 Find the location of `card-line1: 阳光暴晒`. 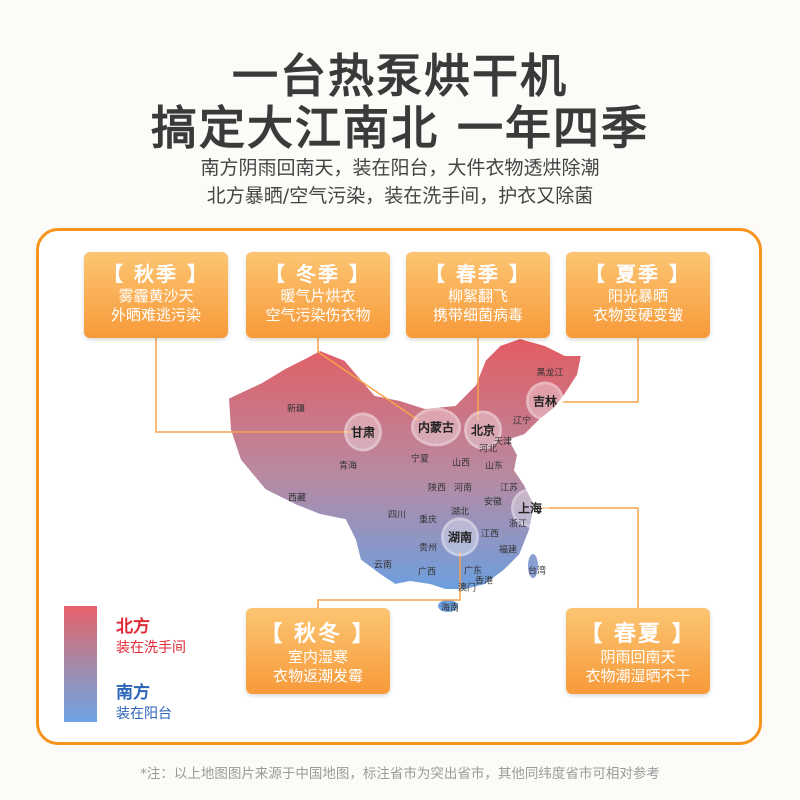

card-line1: 阳光暴晒 is located at coordinates (637, 296).